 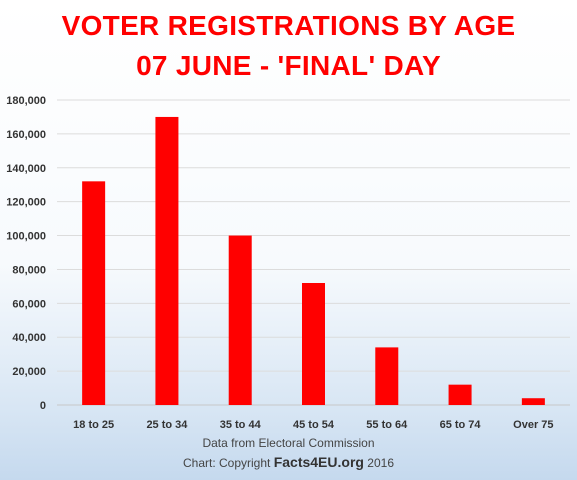 I want to click on x-tick-label: Over 75, so click(x=533, y=425).